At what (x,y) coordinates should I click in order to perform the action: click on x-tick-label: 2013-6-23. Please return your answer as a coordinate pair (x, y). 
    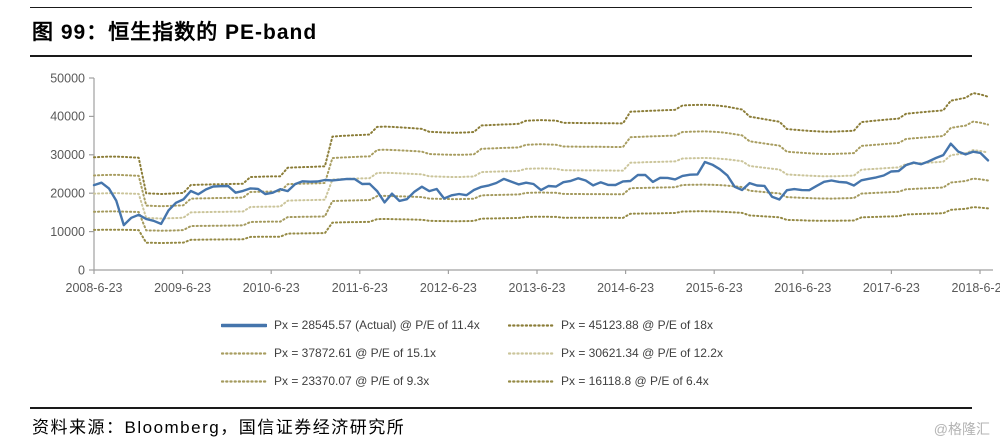
    Looking at the image, I should click on (537, 288).